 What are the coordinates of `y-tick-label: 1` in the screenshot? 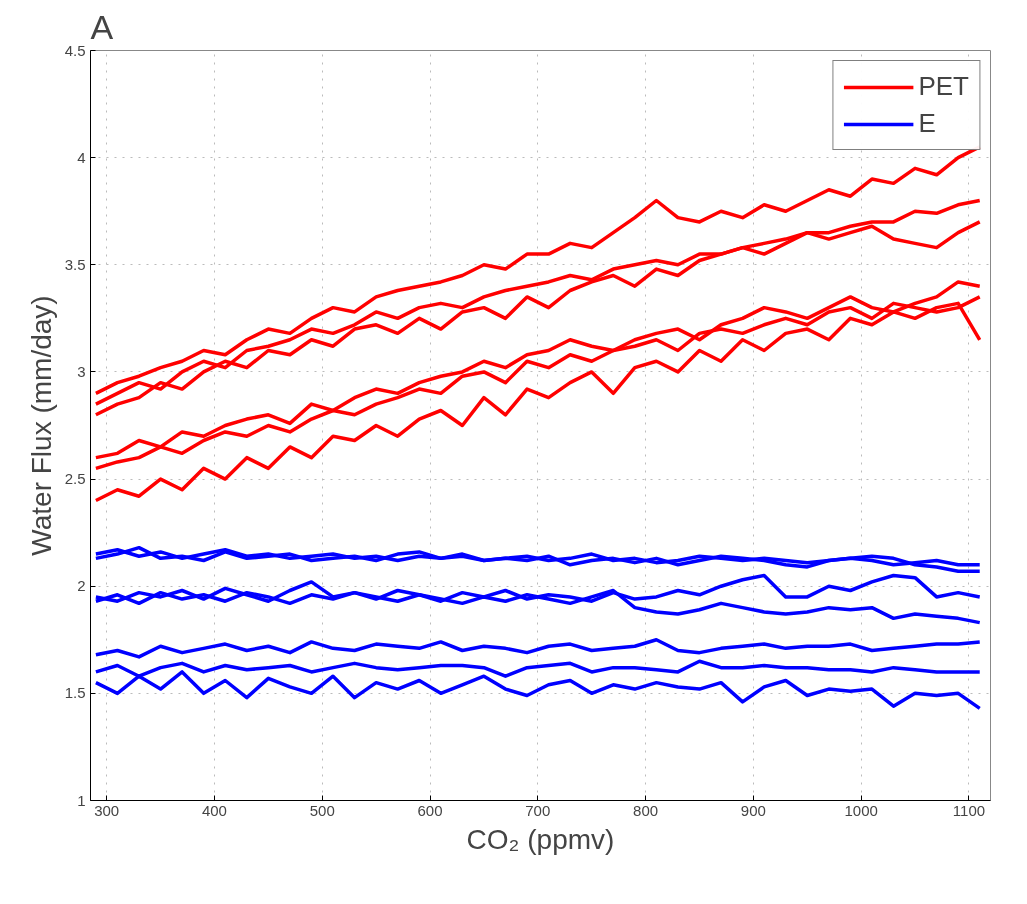 It's located at (81, 800).